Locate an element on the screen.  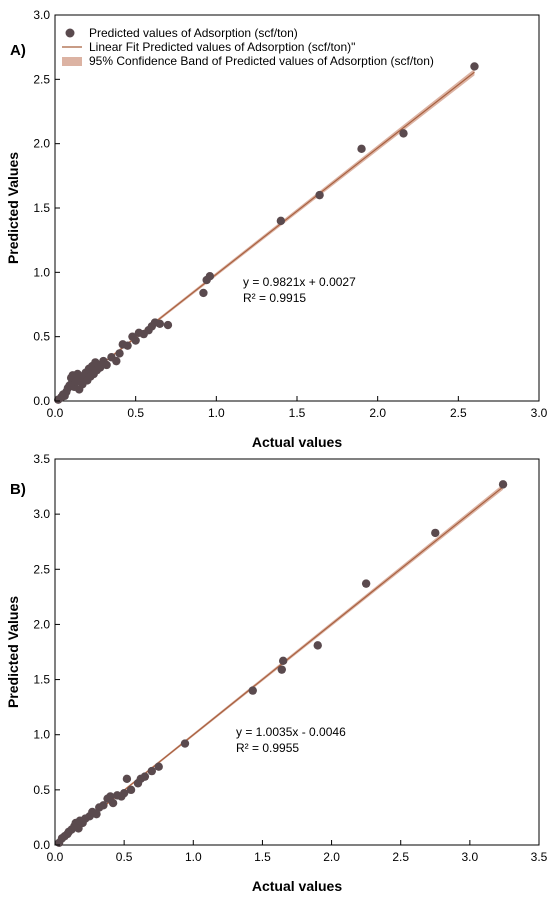
legend-band-swatch is located at coordinates (72, 61).